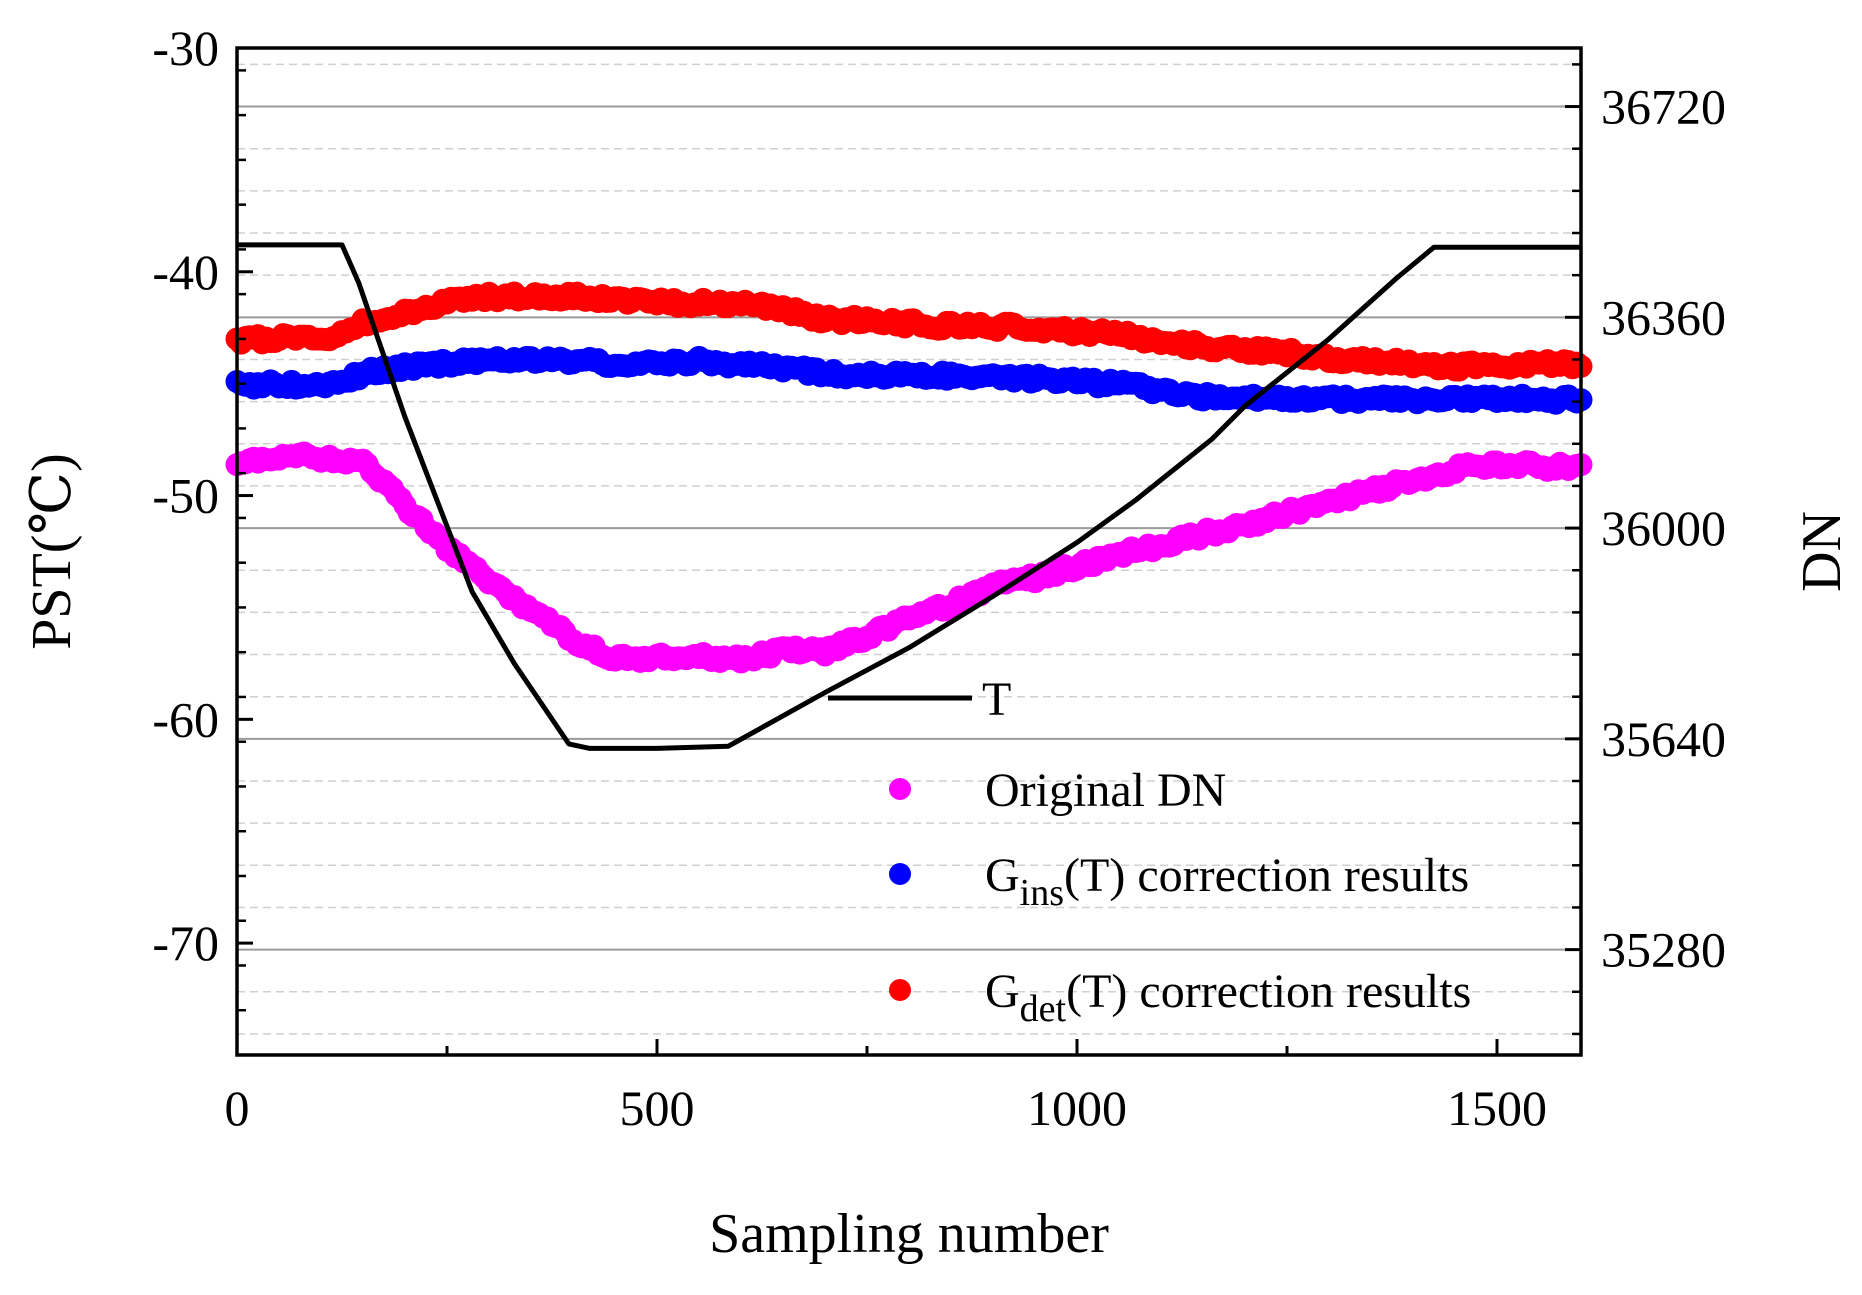  Describe the element at coordinates (900, 789) in the screenshot. I see `legend-marker-original-dn` at that location.